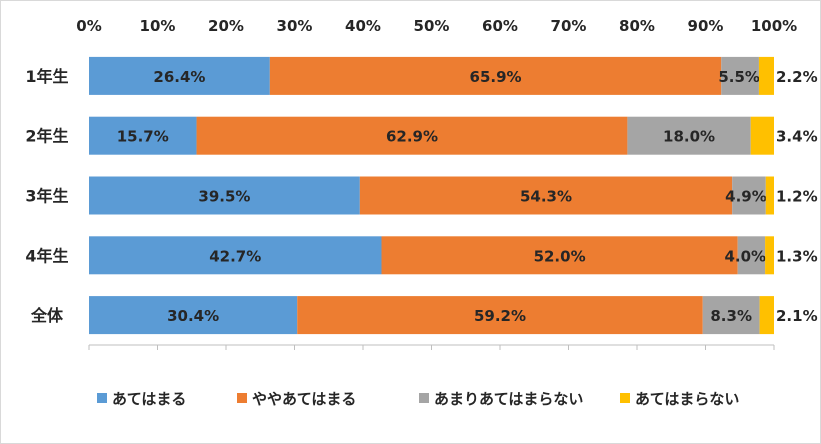  Describe the element at coordinates (88, 26) in the screenshot. I see `x-tick-label: 0%` at that location.